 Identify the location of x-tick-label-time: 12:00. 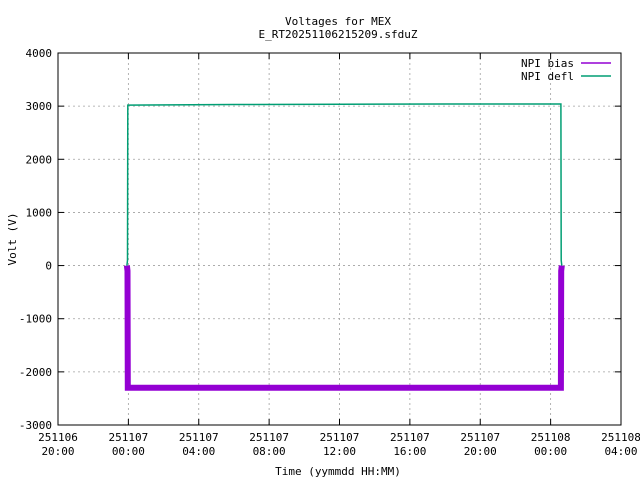
(339, 451).